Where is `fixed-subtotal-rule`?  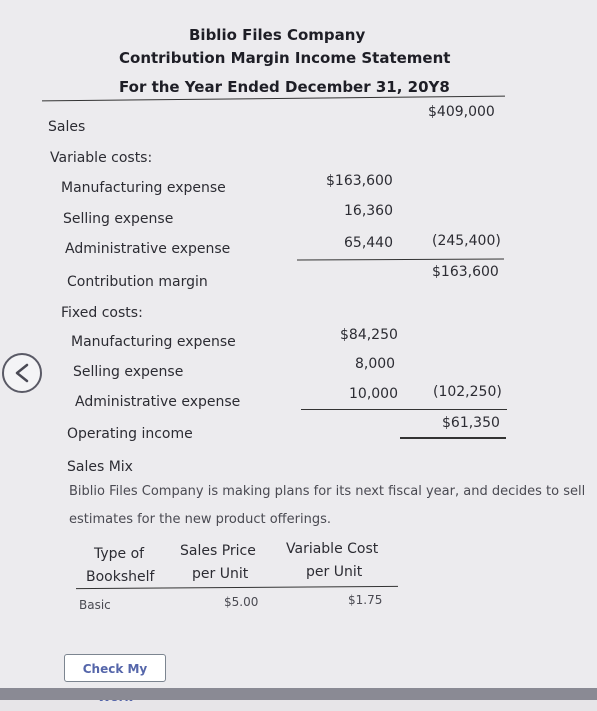
fixed-subtotal-rule is located at coordinates (404, 409).